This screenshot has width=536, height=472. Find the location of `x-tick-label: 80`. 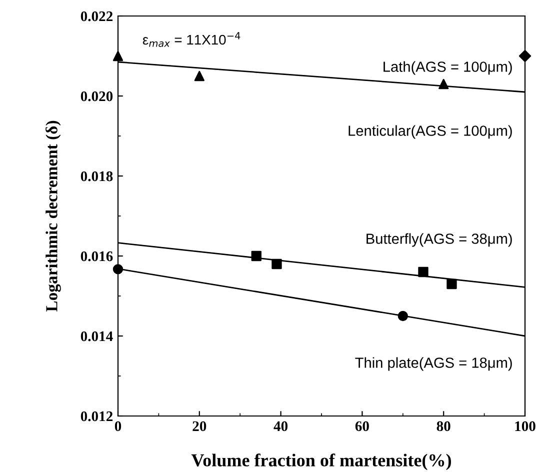

x-tick-label: 80 is located at coordinates (443, 426).